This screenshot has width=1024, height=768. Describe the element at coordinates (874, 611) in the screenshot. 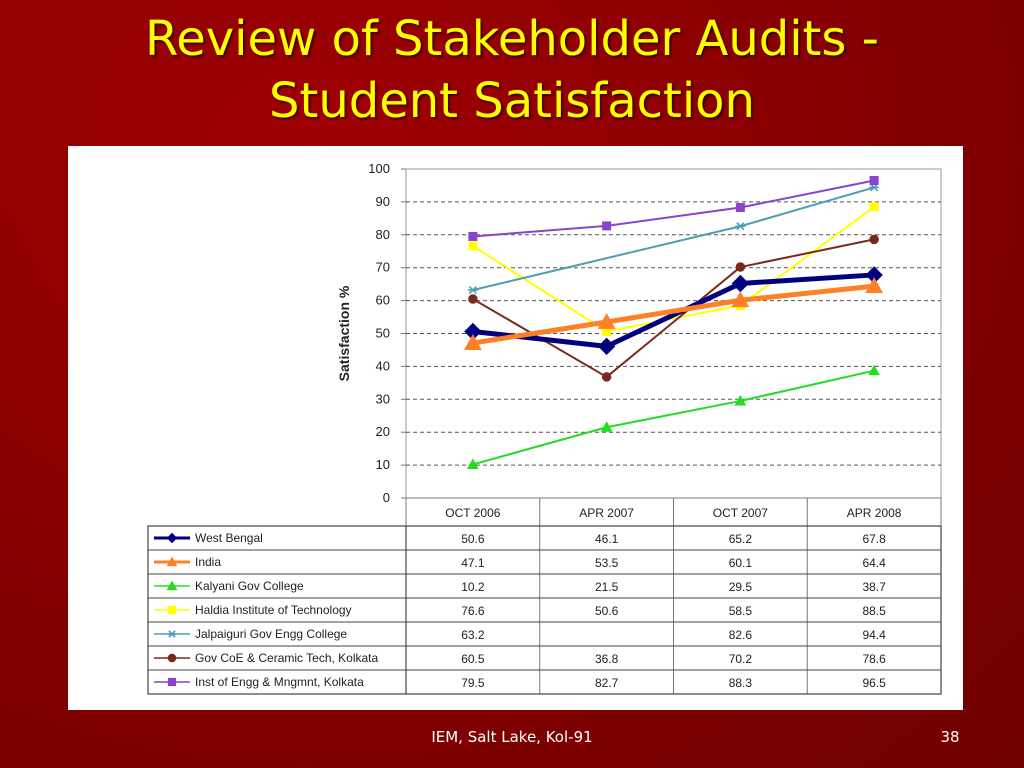

I see `data-cell: 88.5` at that location.